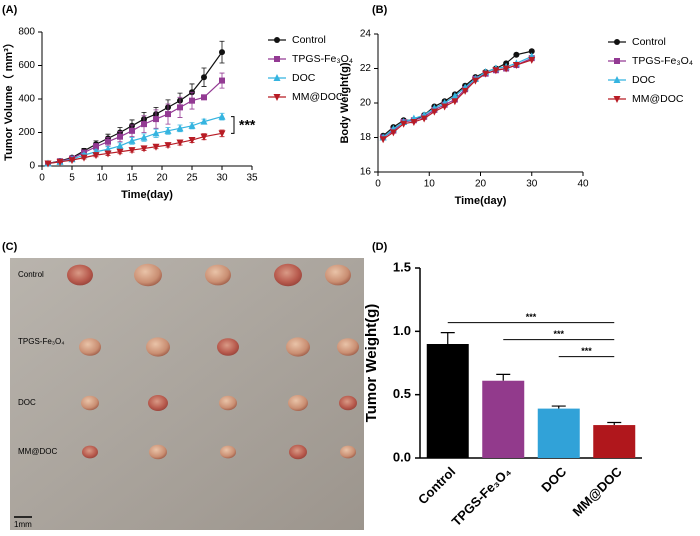 This screenshot has height=536, width=700. I want to click on x-tick-label: MM@DOC, so click(597, 492).